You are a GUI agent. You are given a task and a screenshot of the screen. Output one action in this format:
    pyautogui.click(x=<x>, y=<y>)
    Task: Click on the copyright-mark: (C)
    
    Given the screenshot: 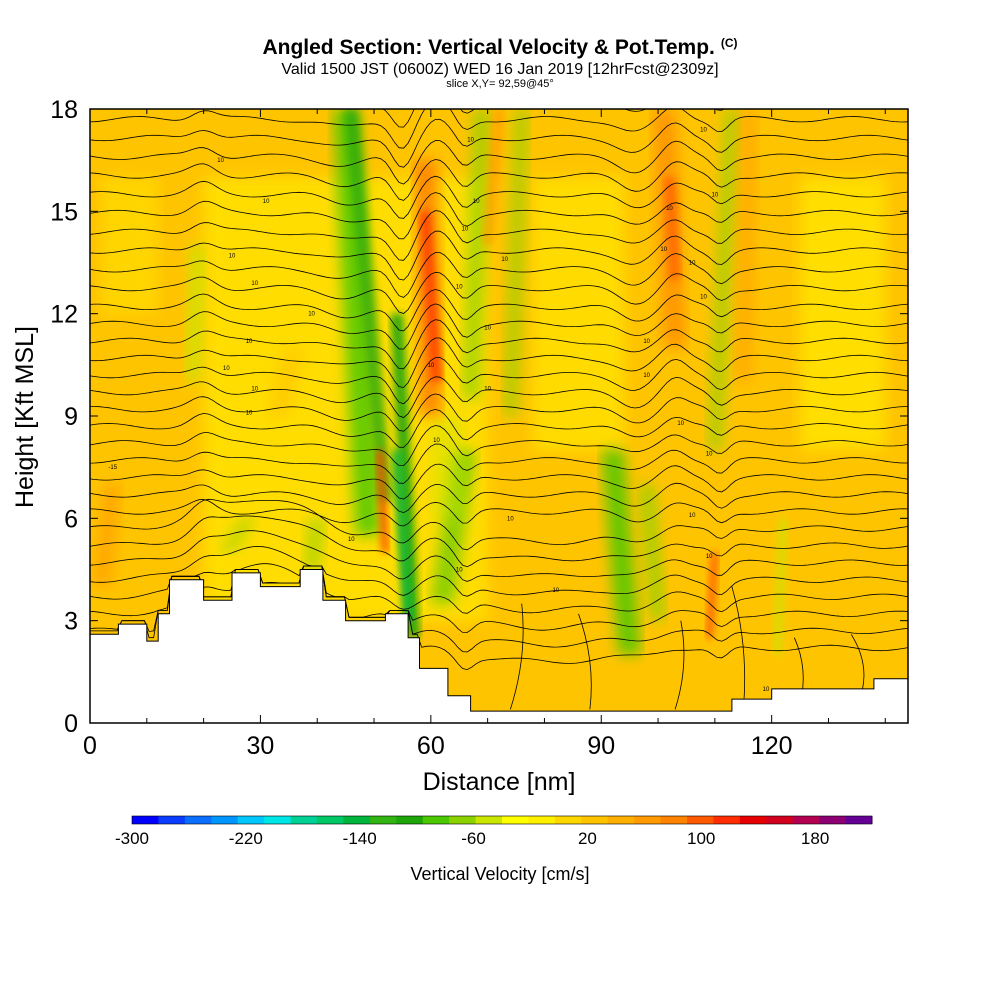 What is the action you would take?
    pyautogui.click(x=729, y=43)
    